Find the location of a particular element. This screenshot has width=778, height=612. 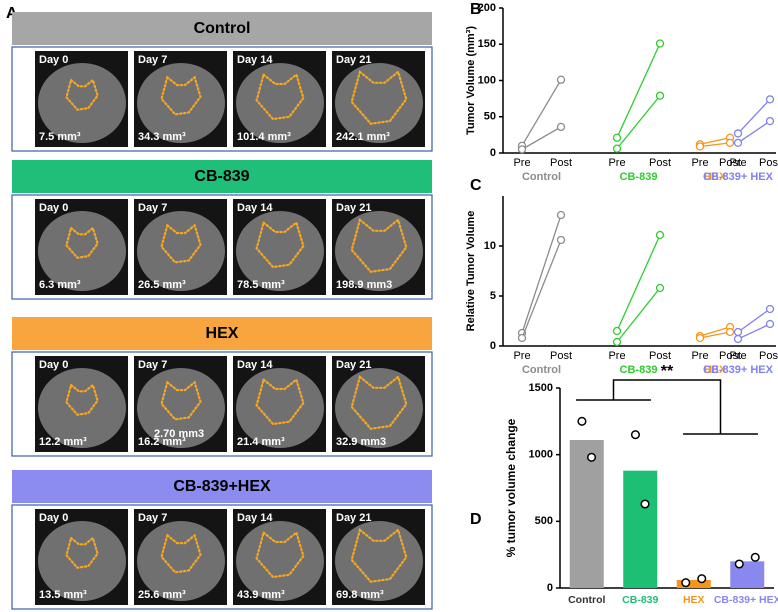

volume-label: 7.5 mm³ is located at coordinates (60, 137).